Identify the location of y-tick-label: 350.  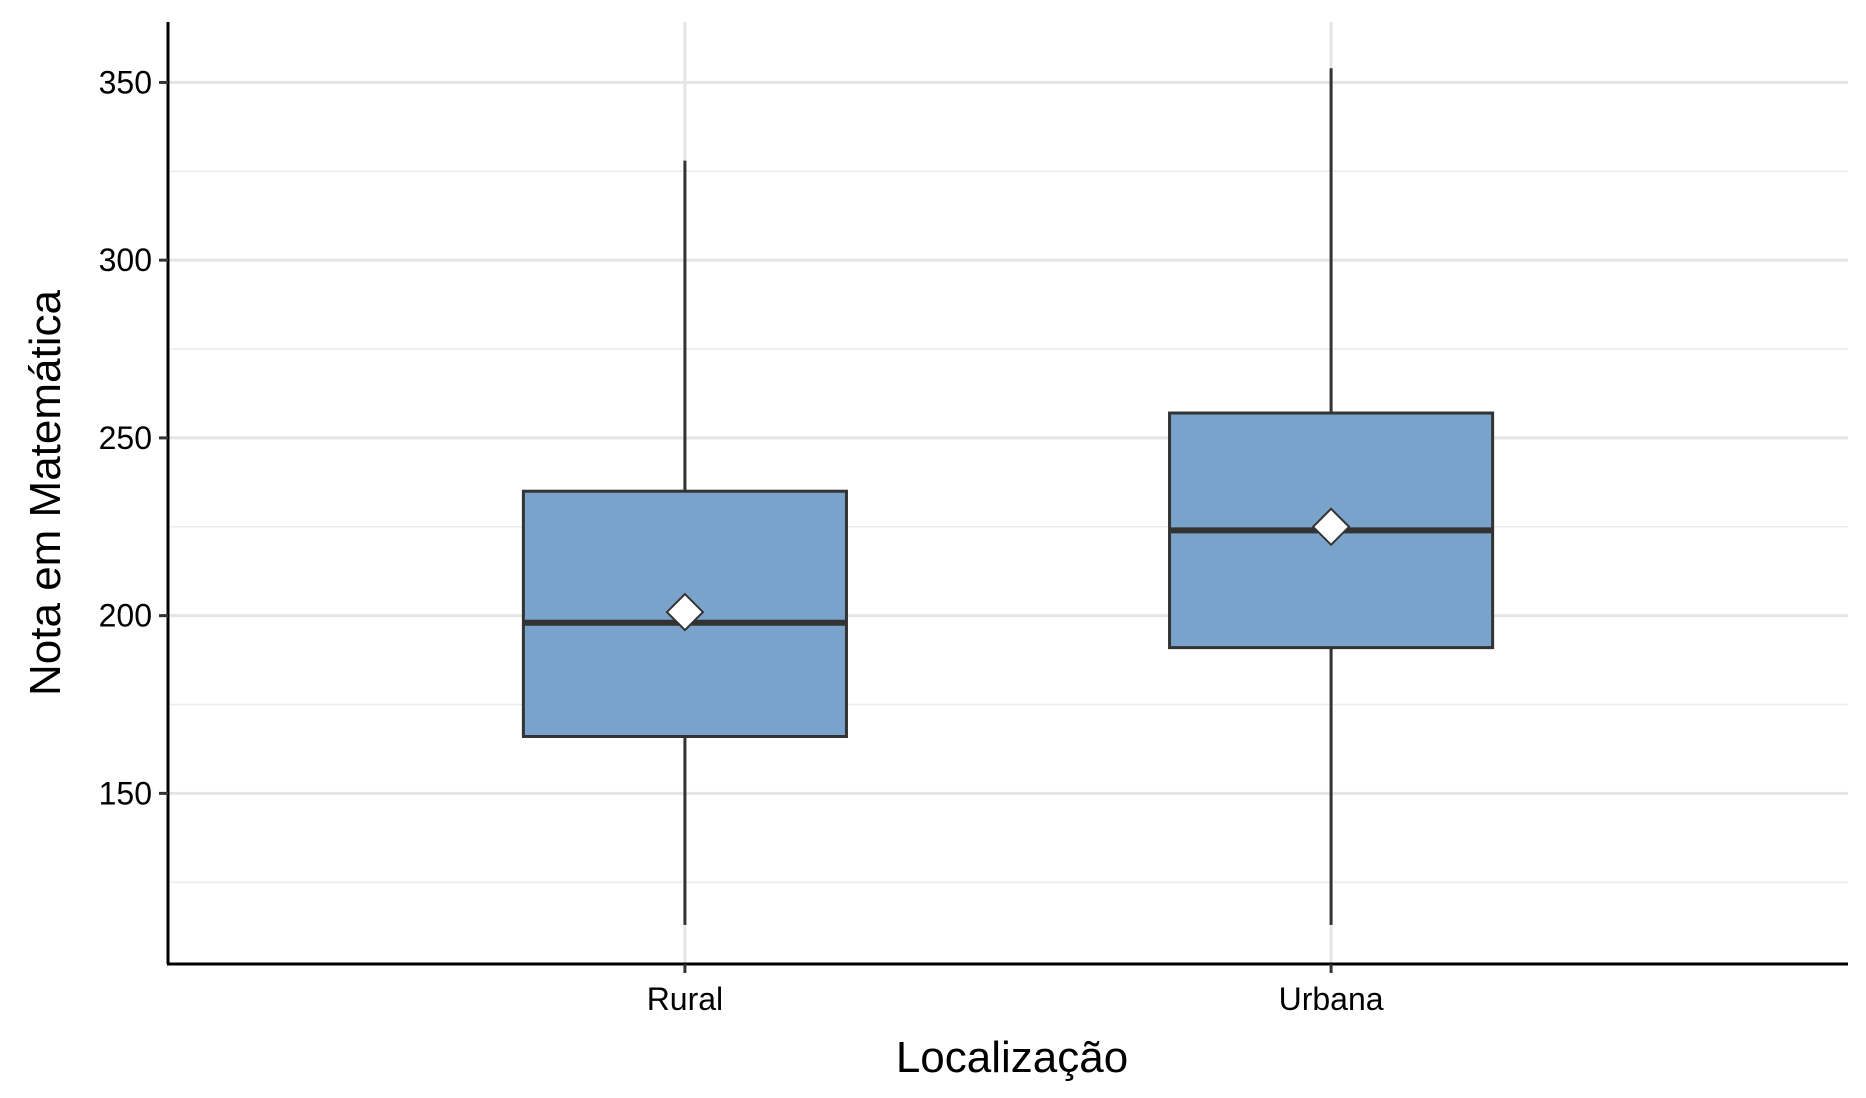
(125, 82).